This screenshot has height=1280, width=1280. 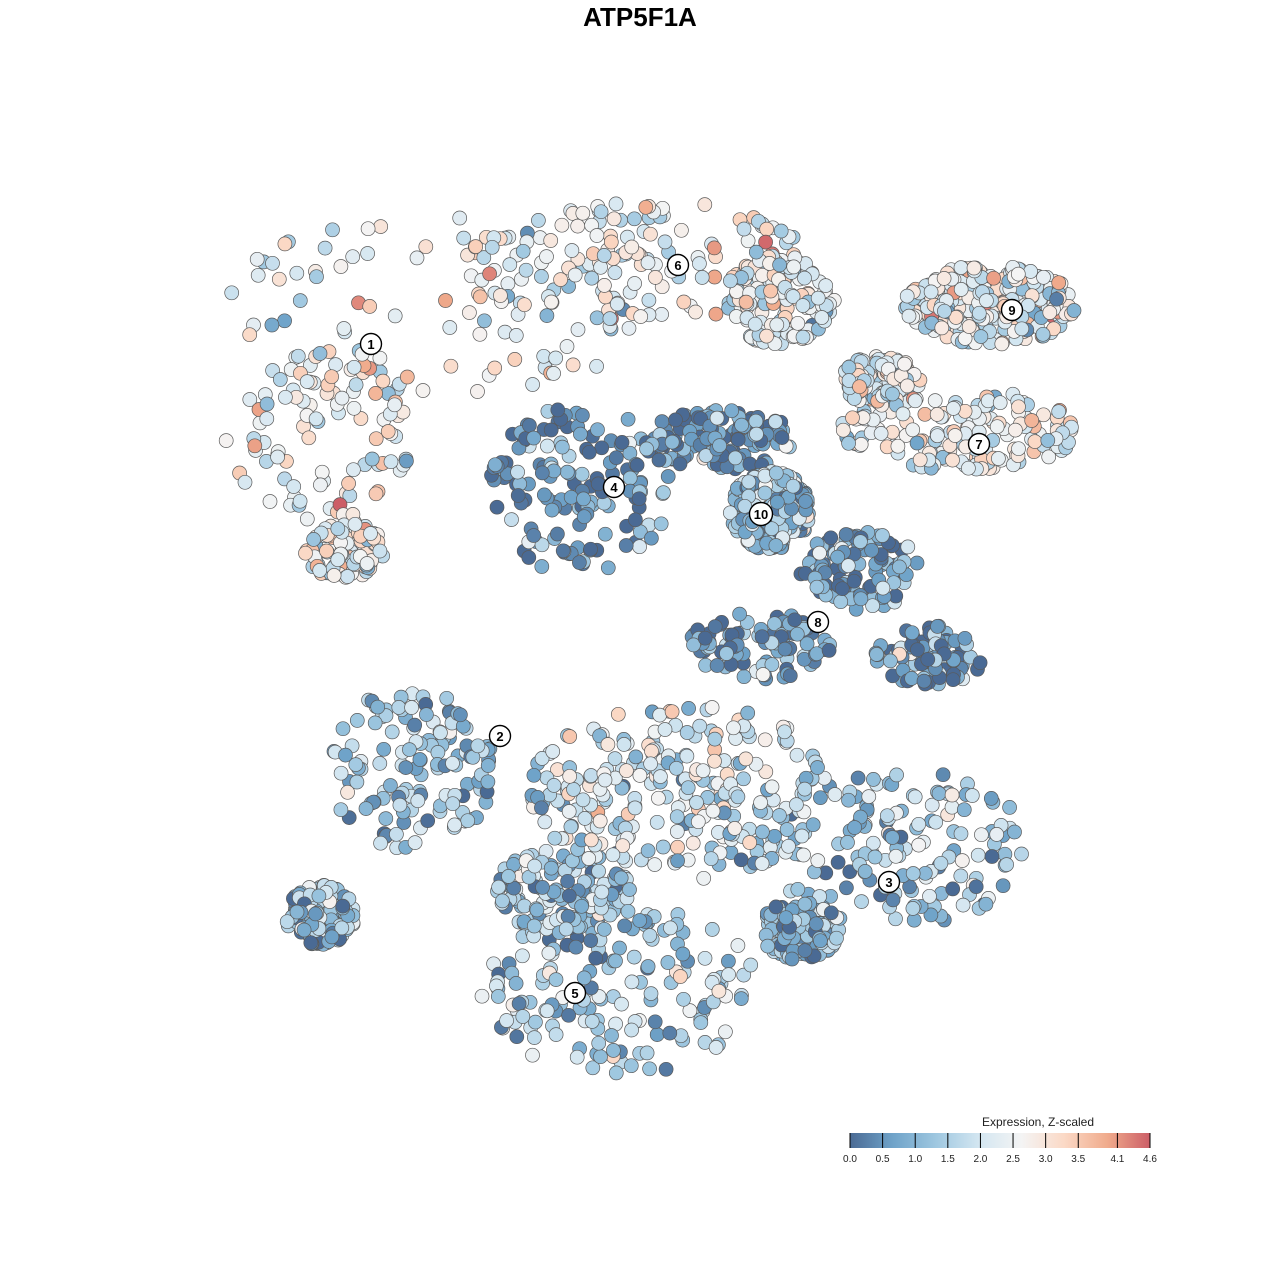 I want to click on cluster-label-text: 1, so click(x=370, y=344).